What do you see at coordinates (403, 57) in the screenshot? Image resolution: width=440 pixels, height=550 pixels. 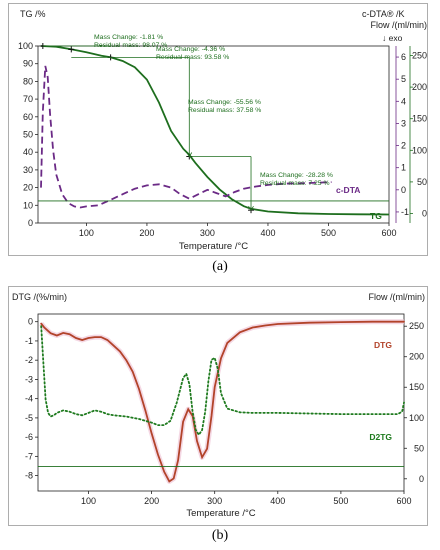 I see `dta-tick-label: 6` at bounding box center [403, 57].